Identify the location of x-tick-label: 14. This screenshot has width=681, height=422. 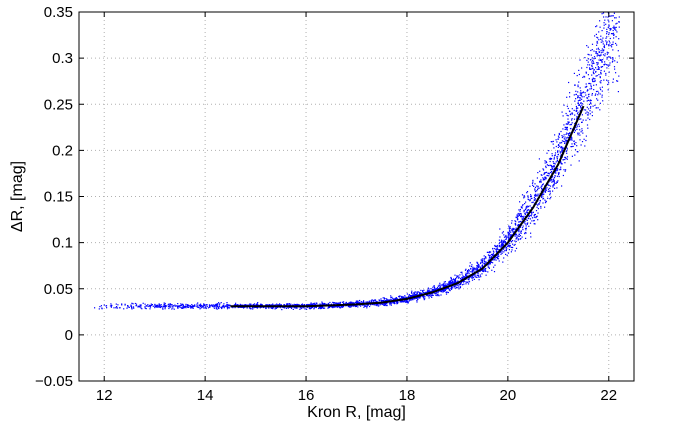
(205, 395).